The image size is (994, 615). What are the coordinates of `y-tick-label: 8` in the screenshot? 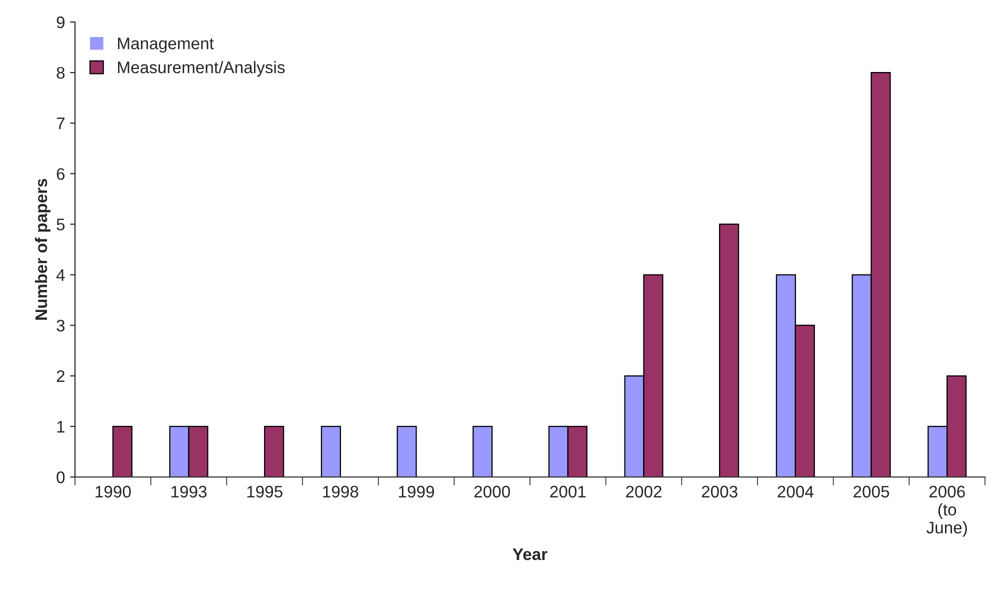 It's located at (60, 72).